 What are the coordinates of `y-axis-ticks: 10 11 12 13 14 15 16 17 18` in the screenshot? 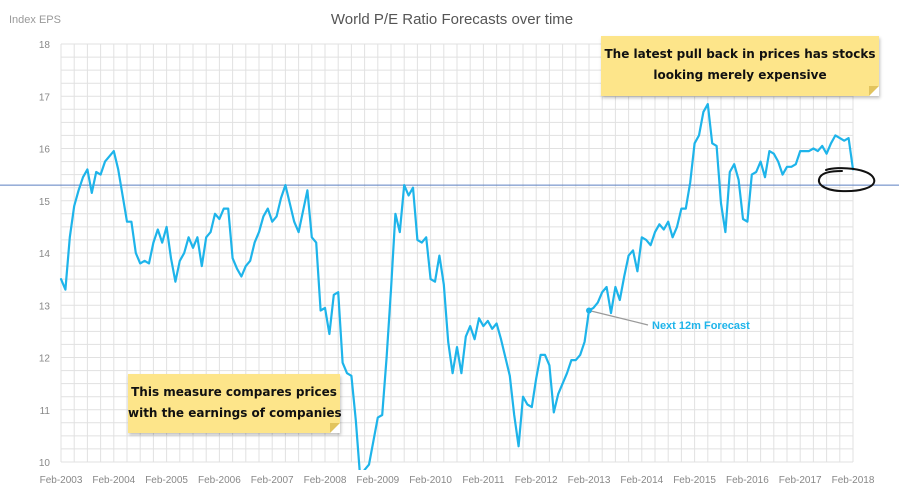 It's located at (45, 254).